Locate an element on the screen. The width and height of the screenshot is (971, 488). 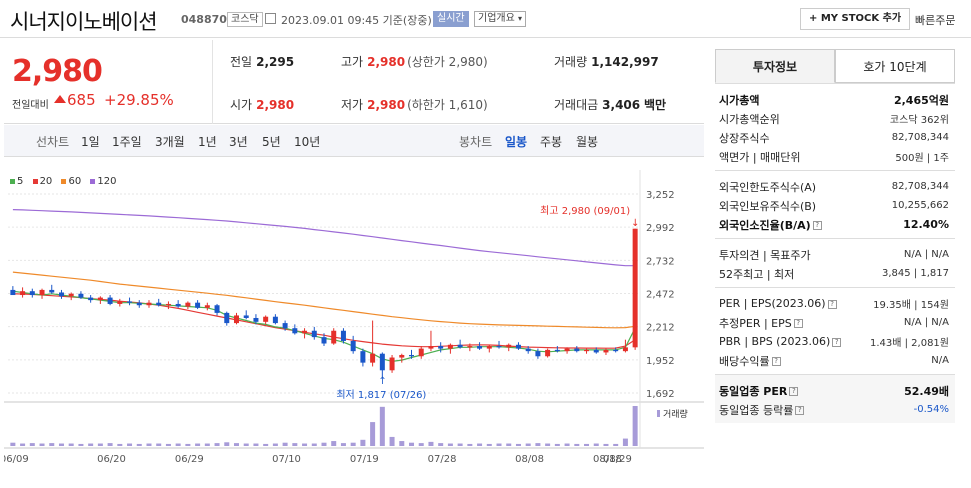
low-price: 저가 2,980 (하한가 1,610) is located at coordinates (414, 105).